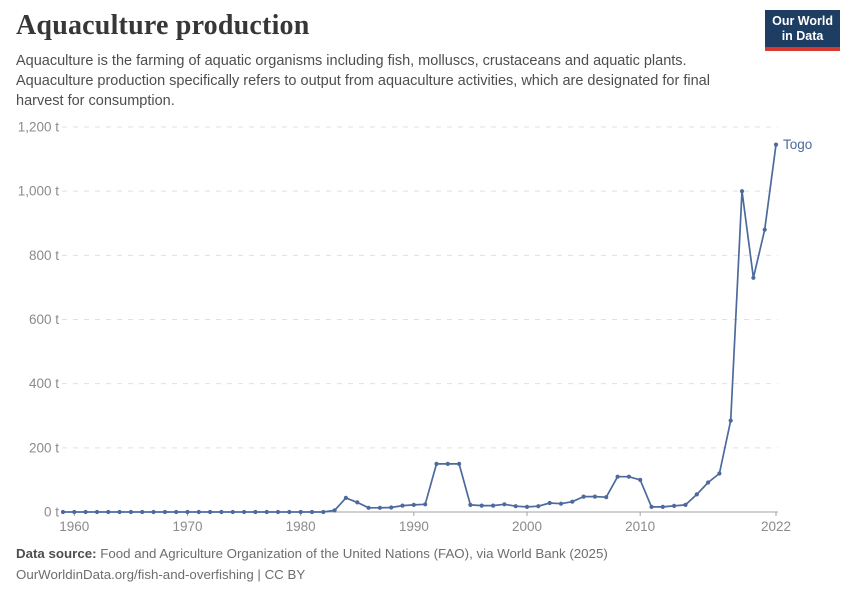 Image resolution: width=850 pixels, height=600 pixels. I want to click on x-axis-tick-label: 2010, so click(640, 526).